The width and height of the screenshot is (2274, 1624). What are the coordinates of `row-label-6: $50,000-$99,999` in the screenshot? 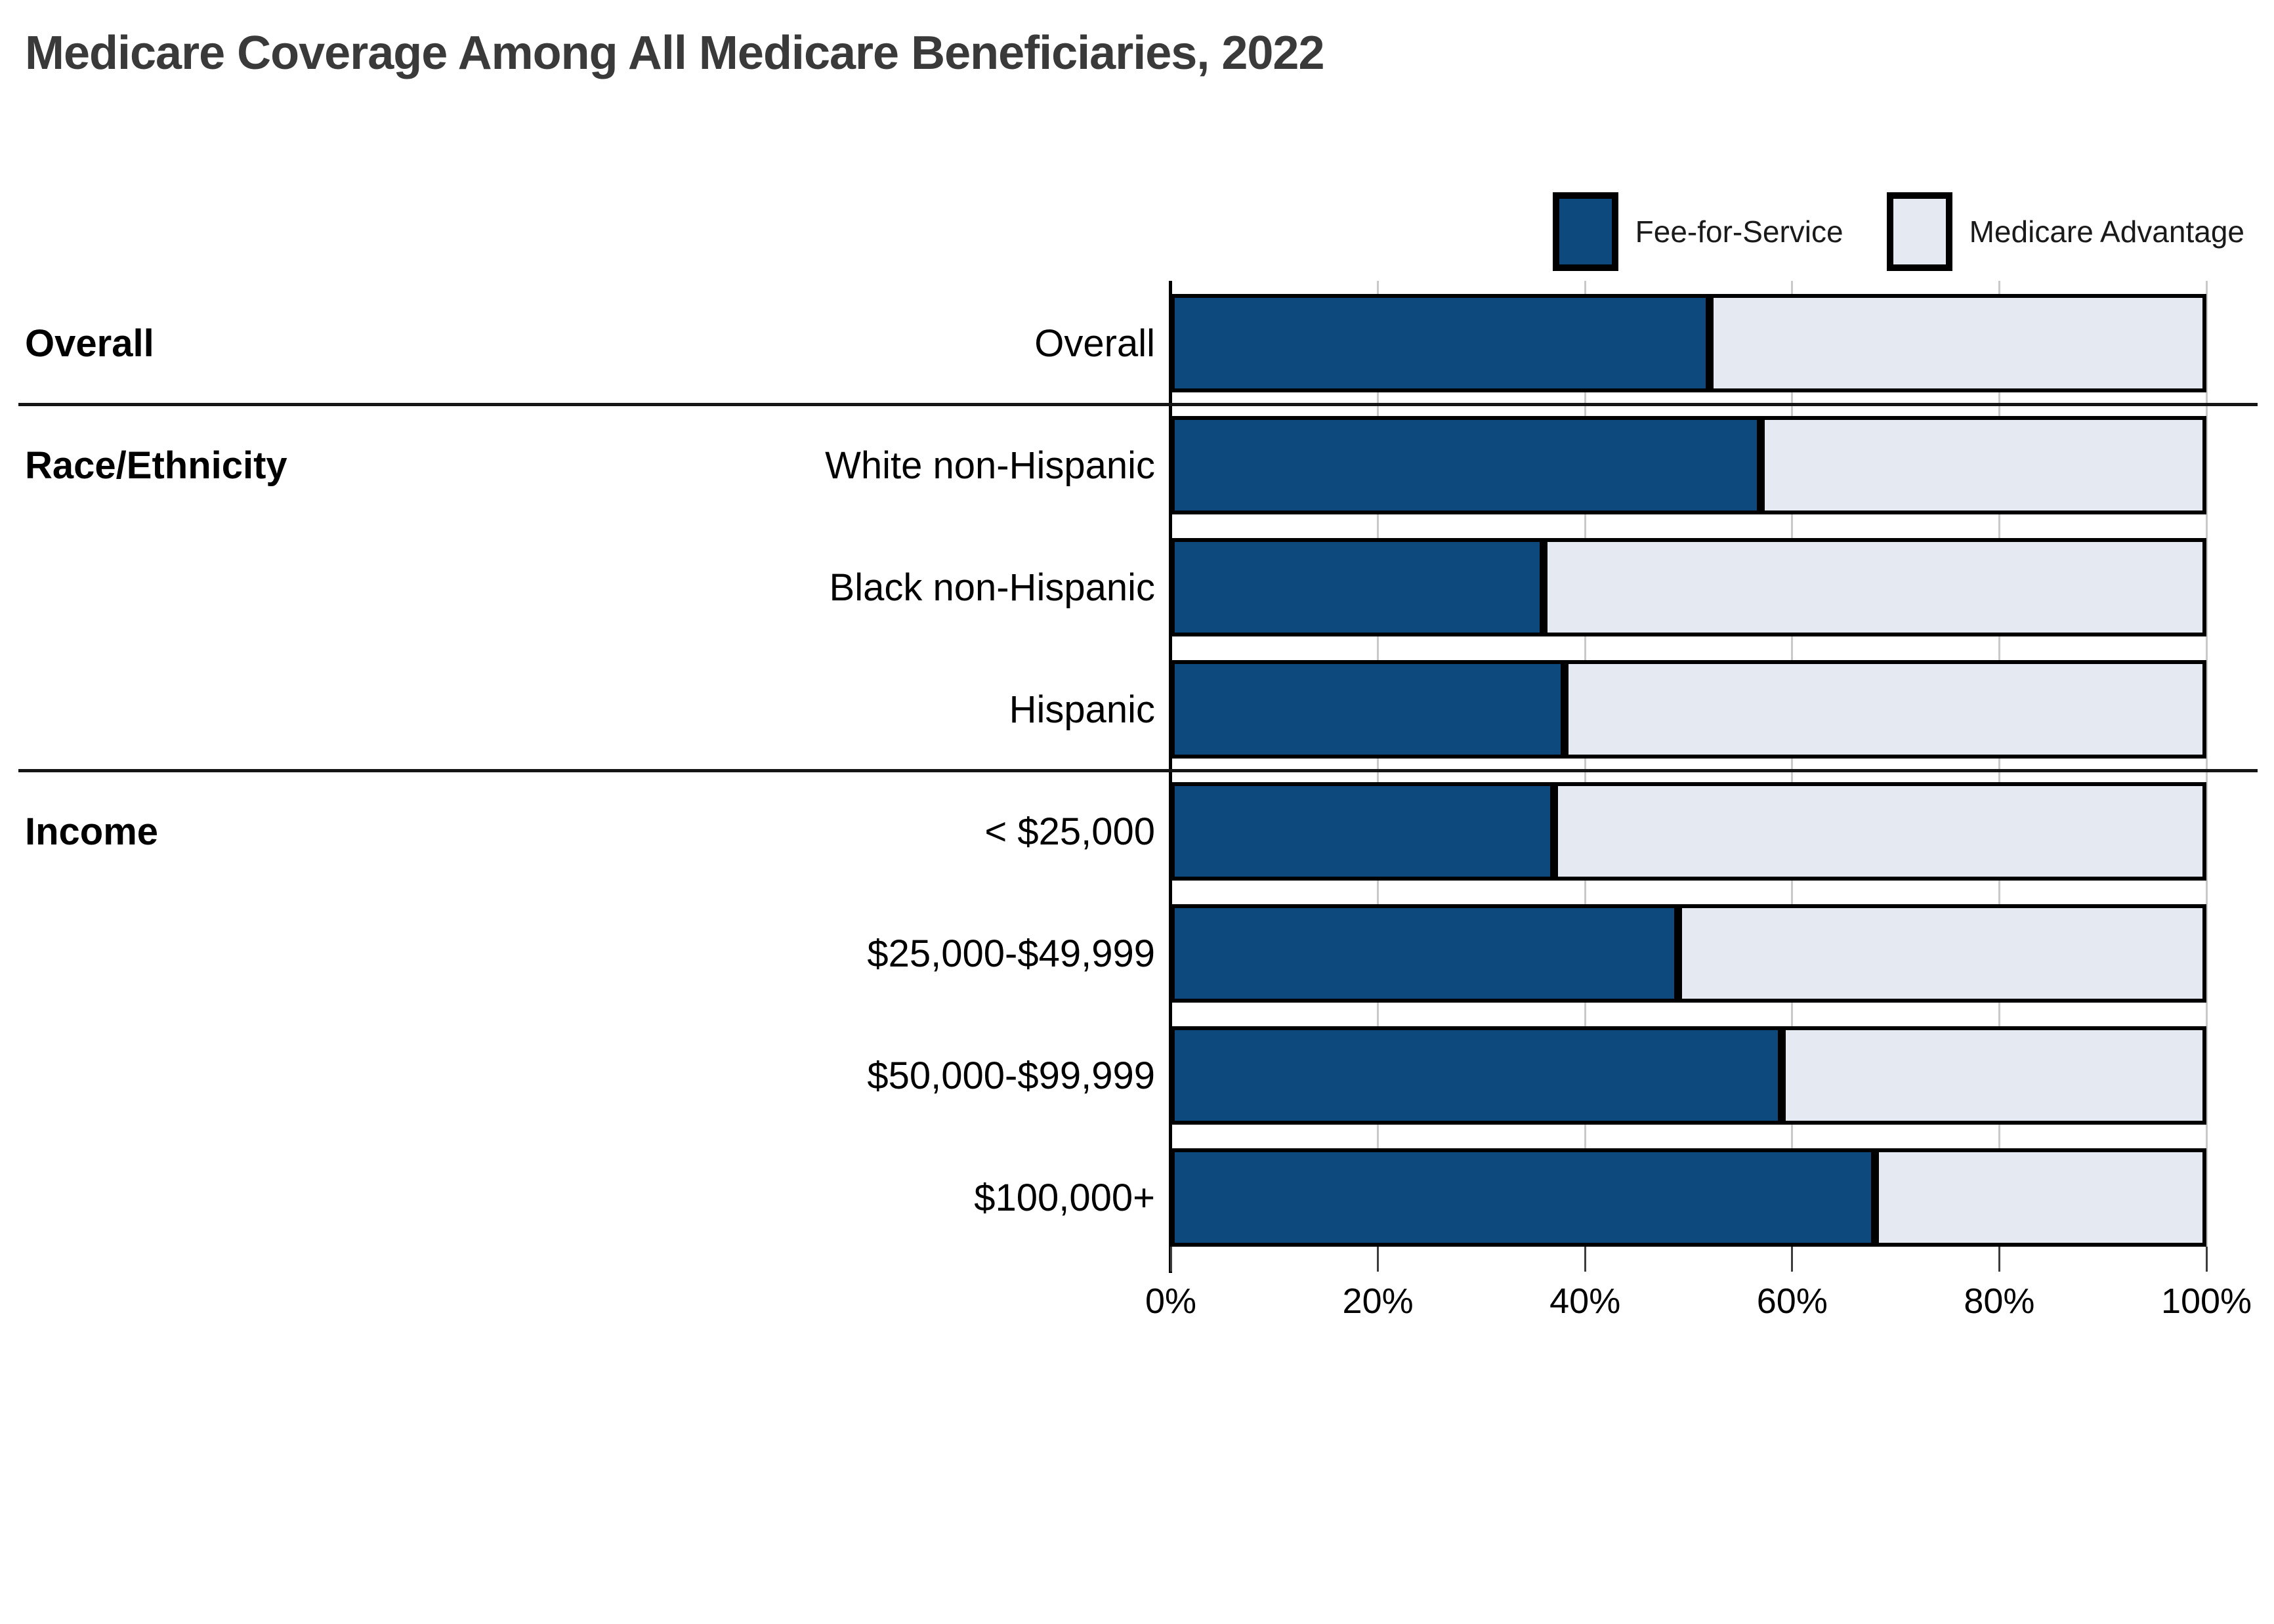 It's located at (1011, 1075).